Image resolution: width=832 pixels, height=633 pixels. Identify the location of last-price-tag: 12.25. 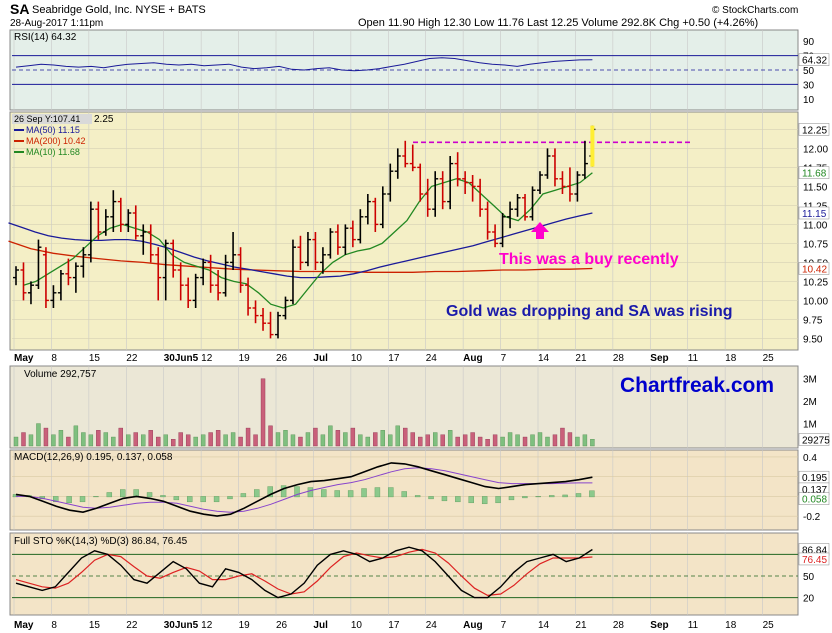
(814, 130).